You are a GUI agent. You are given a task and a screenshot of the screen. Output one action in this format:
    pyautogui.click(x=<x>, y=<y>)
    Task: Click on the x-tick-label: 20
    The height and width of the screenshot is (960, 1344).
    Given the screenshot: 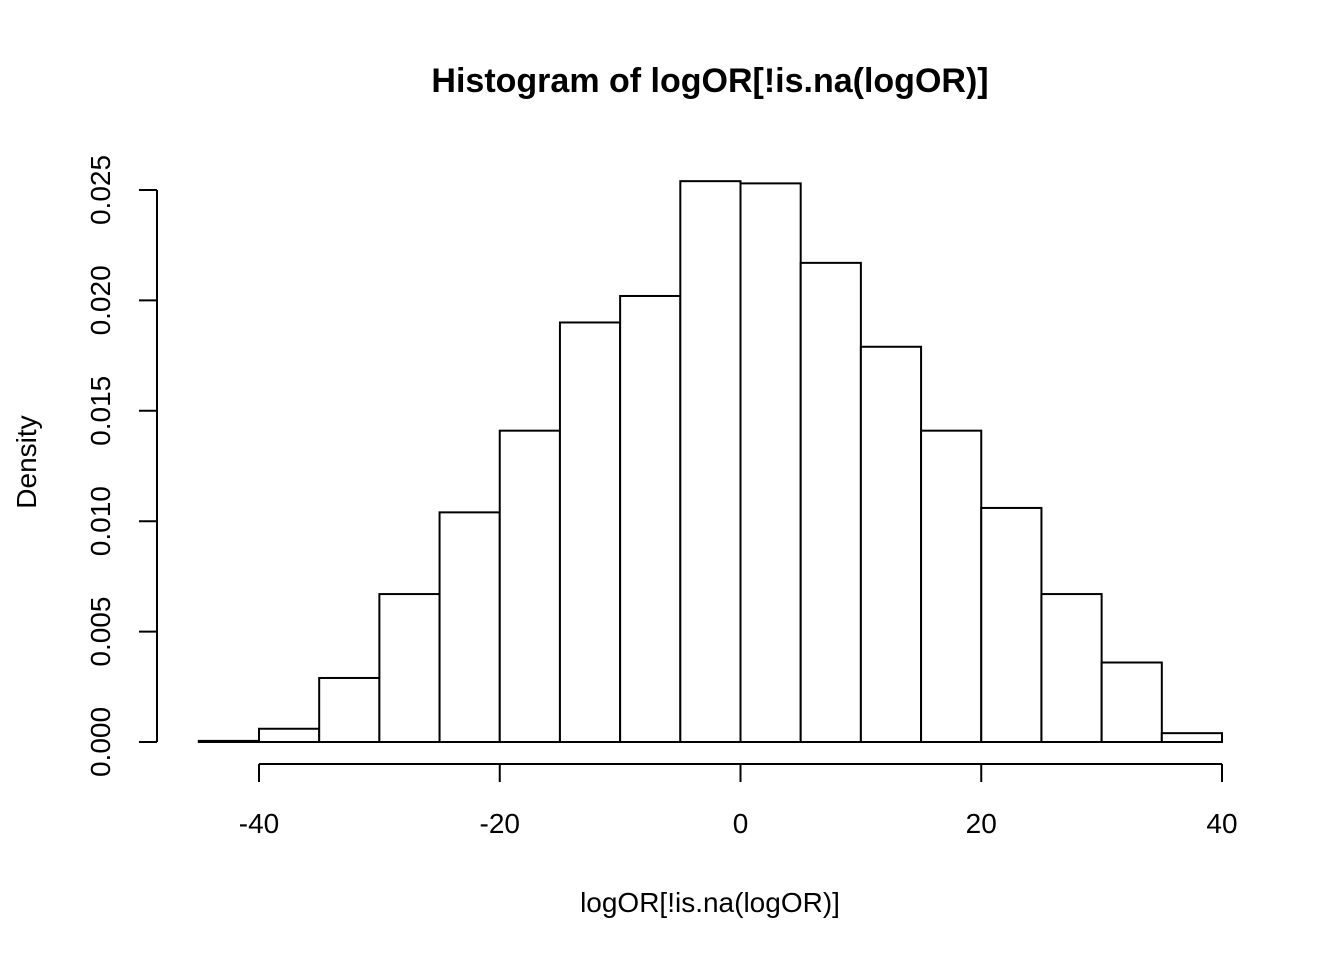 What is the action you would take?
    pyautogui.click(x=981, y=823)
    